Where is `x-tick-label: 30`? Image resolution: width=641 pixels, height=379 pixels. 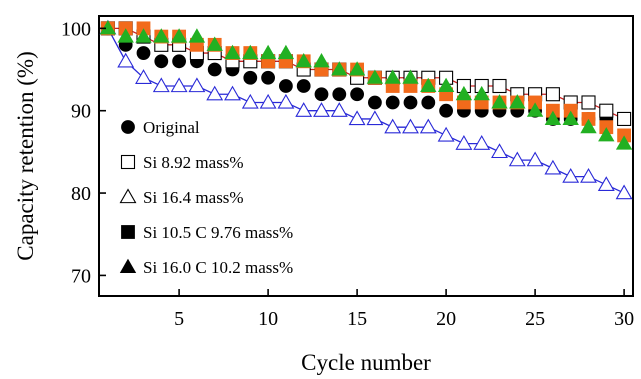
x-tick-label: 30 is located at coordinates (624, 319).